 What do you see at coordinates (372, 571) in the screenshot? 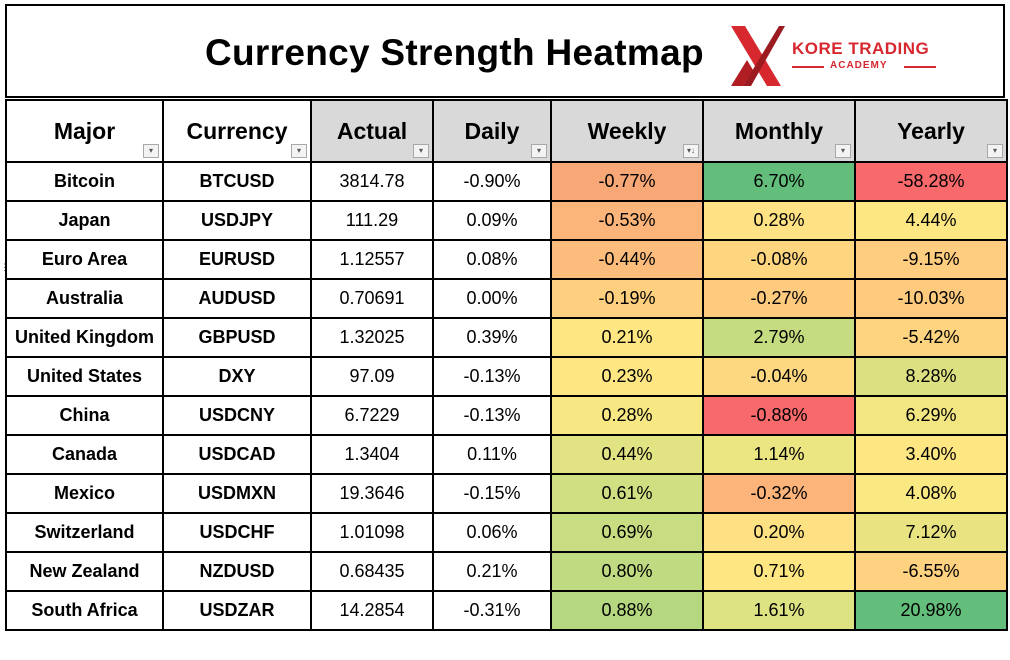
I see `cell-actual: 0.68435` at bounding box center [372, 571].